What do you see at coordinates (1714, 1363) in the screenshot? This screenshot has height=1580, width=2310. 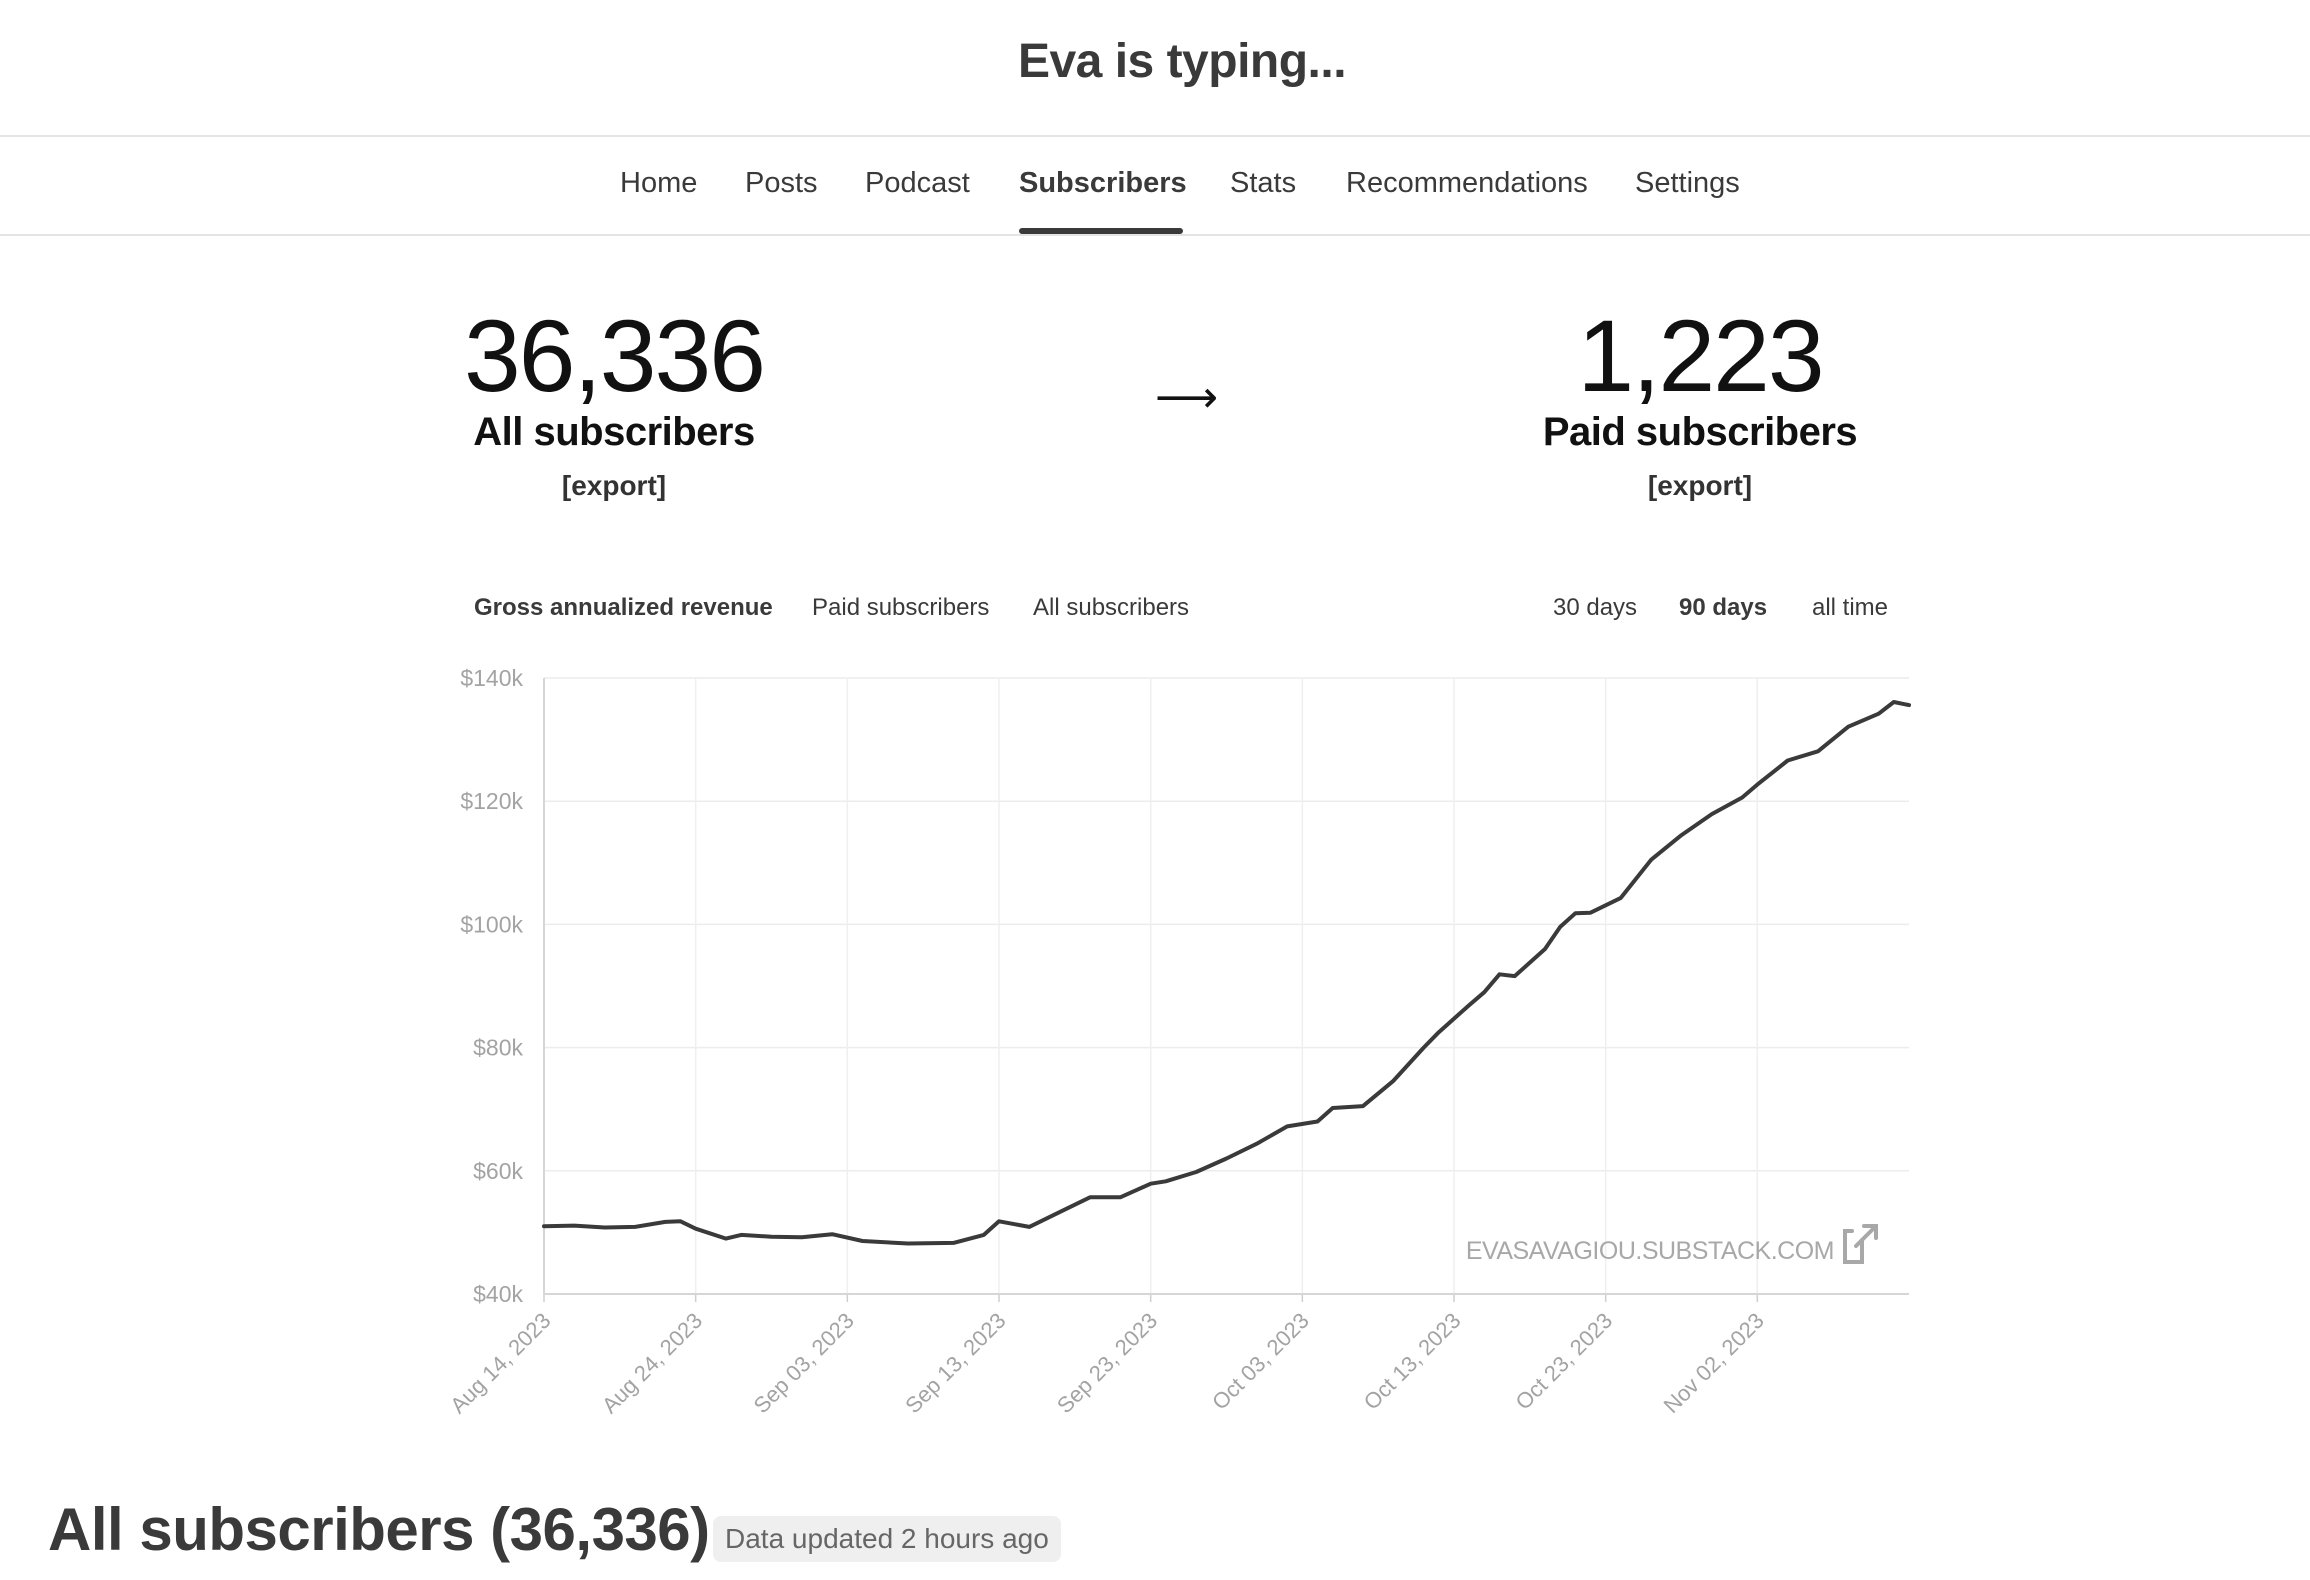 I see `x-tick-label: Nov 02, 2023` at bounding box center [1714, 1363].